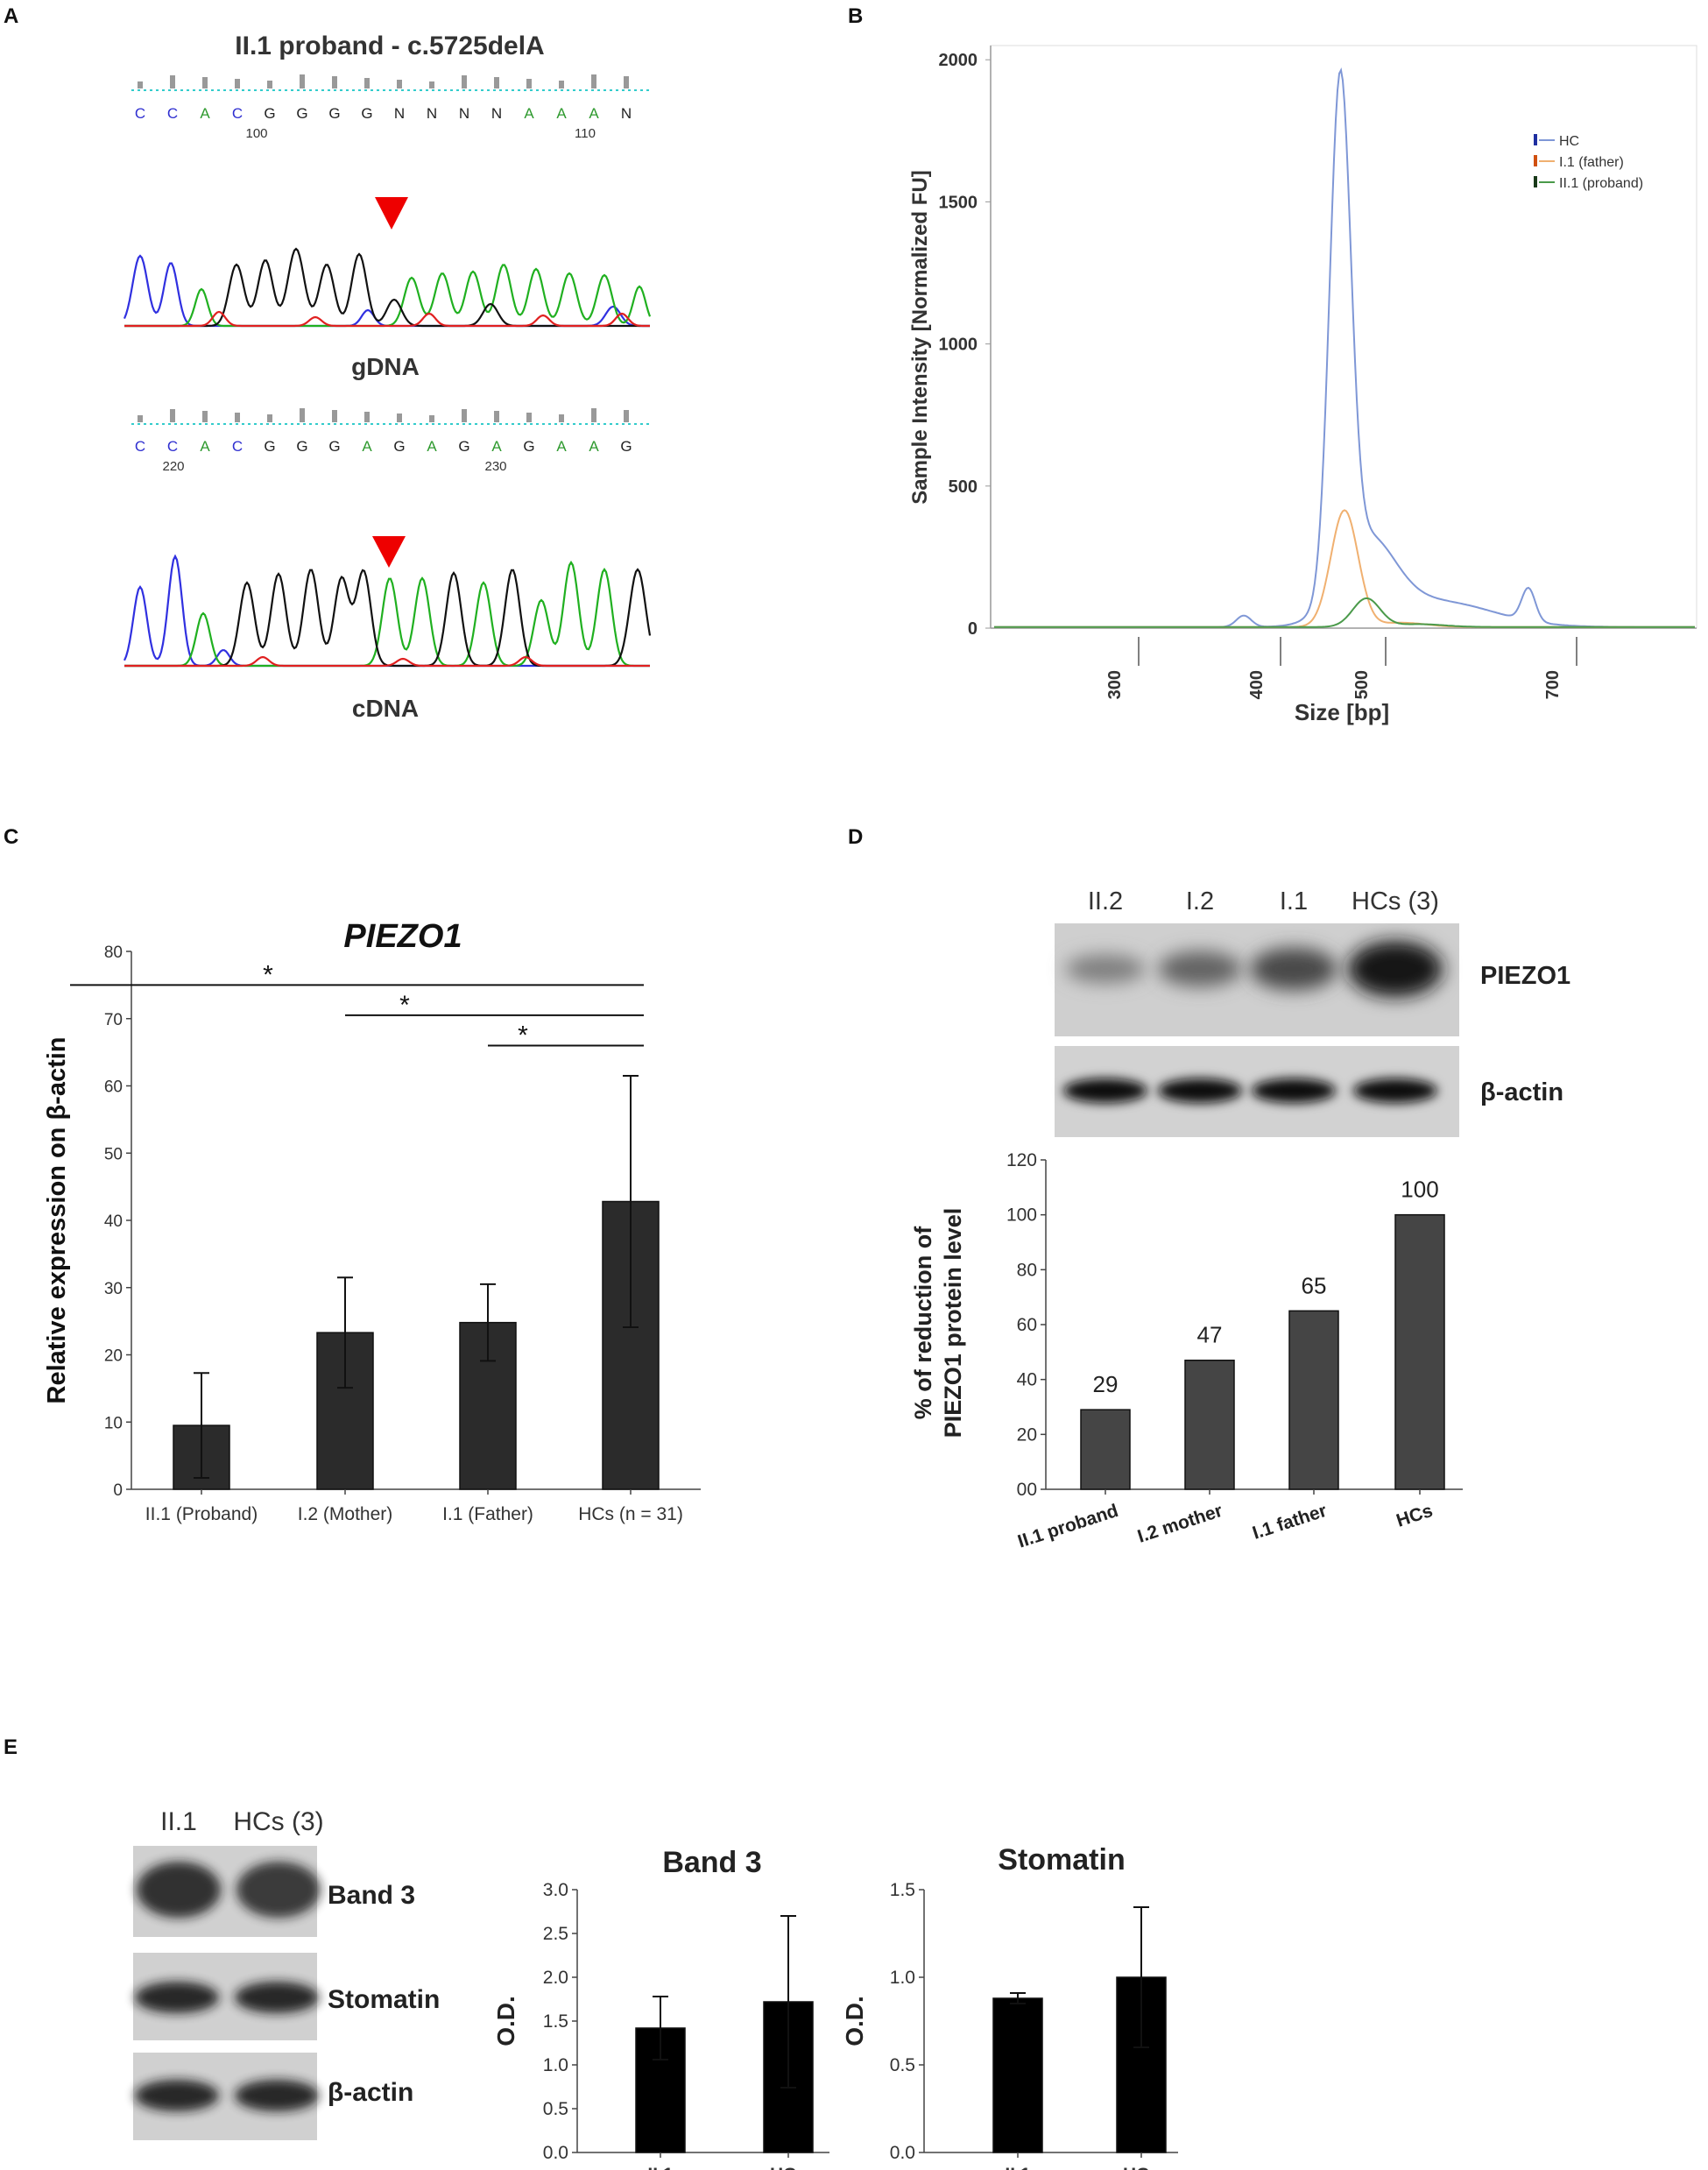 The height and width of the screenshot is (2170, 1708). What do you see at coordinates (1289, 1522) in the screenshot?
I see `x-tick-label: I.1 father` at bounding box center [1289, 1522].